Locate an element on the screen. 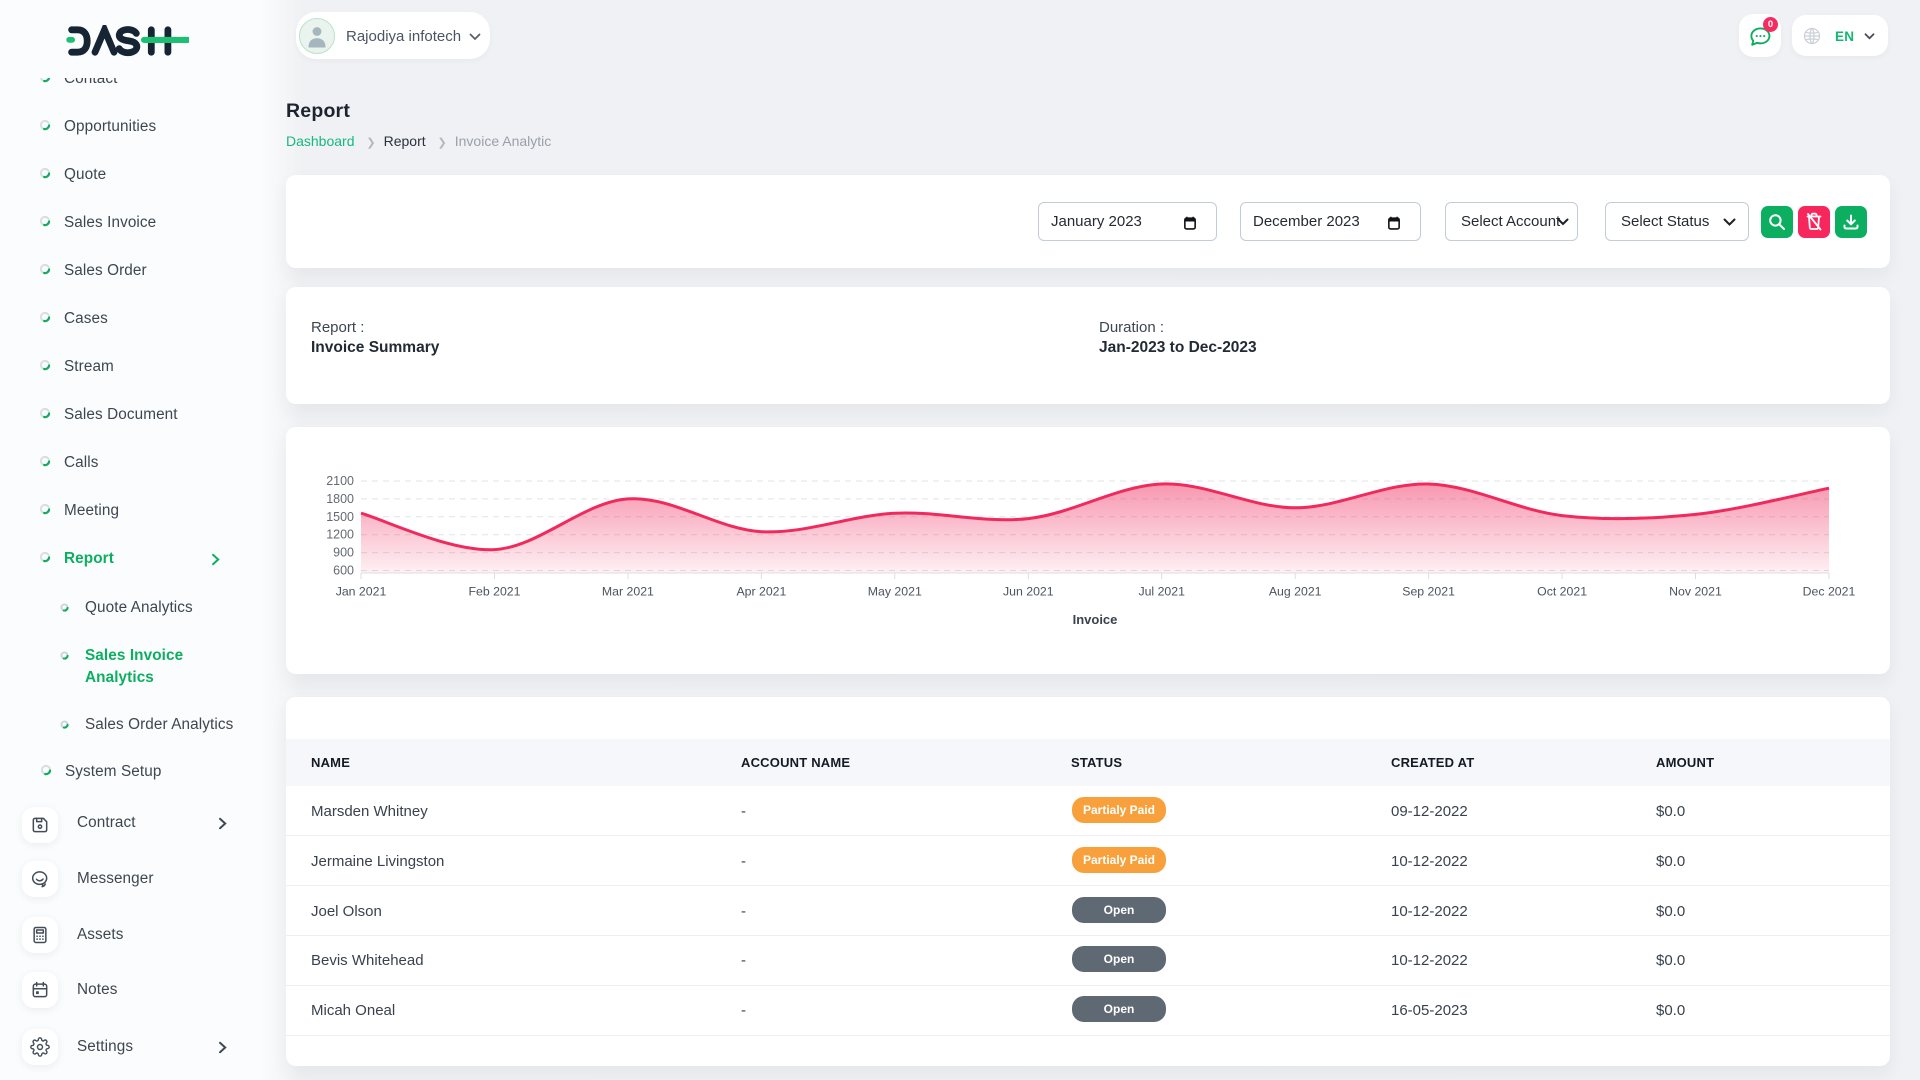 This screenshot has height=1080, width=1920. svg-text: 1800 is located at coordinates (340, 499).